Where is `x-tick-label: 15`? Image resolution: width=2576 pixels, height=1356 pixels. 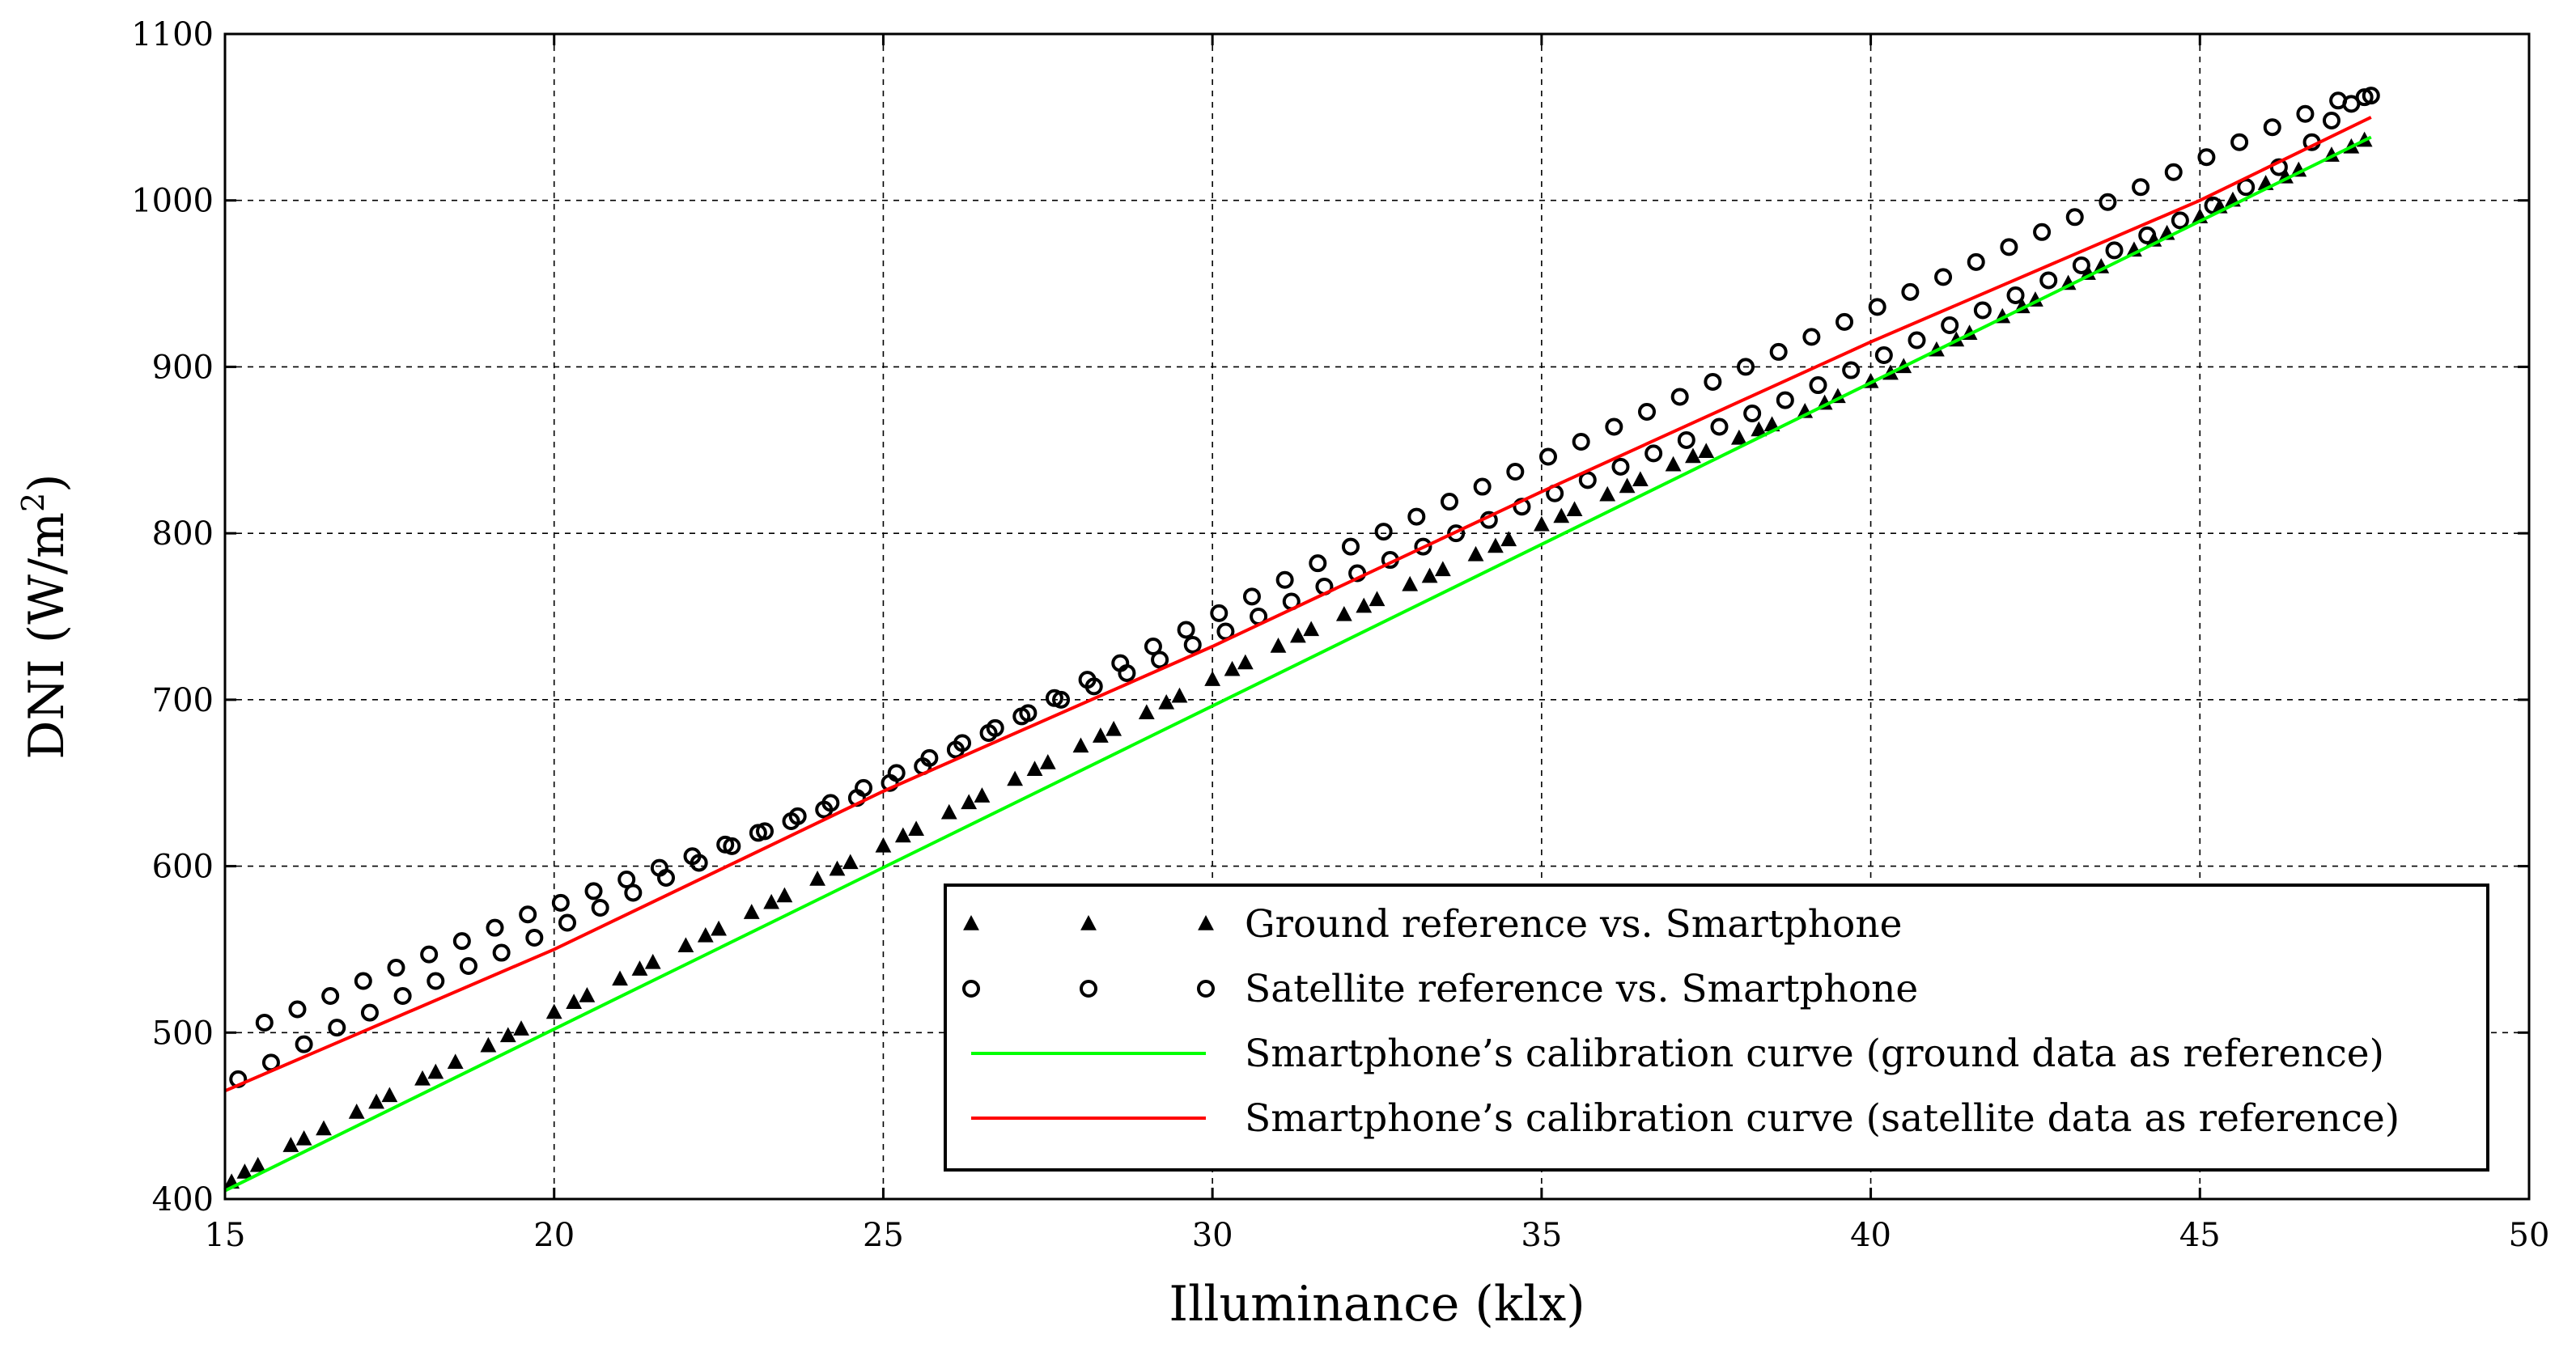 x-tick-label: 15 is located at coordinates (225, 1235).